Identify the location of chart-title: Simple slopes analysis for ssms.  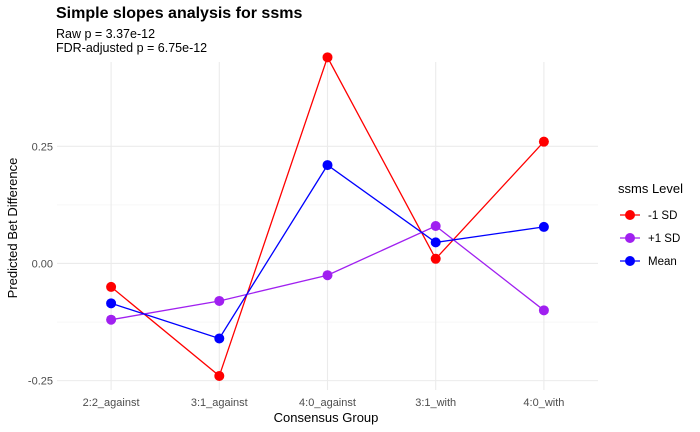
(179, 13).